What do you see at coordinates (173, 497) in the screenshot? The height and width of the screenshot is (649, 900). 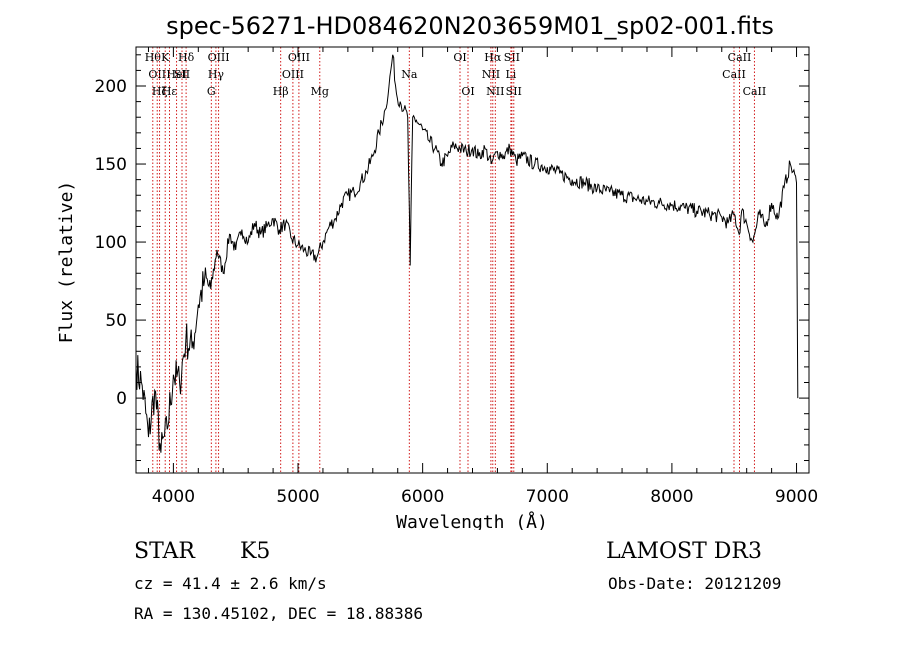 I see `x-tick-label: 4000` at bounding box center [173, 497].